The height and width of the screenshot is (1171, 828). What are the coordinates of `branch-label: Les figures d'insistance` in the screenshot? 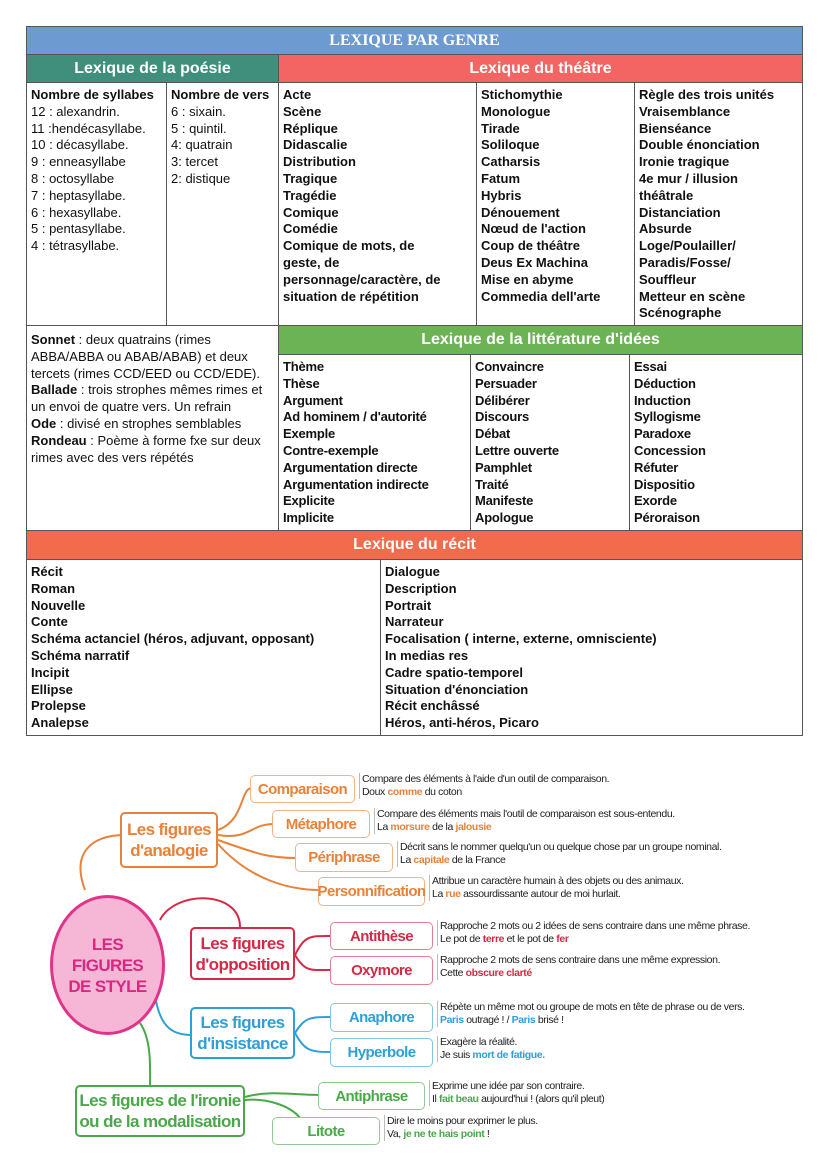 It's located at (242, 1033).